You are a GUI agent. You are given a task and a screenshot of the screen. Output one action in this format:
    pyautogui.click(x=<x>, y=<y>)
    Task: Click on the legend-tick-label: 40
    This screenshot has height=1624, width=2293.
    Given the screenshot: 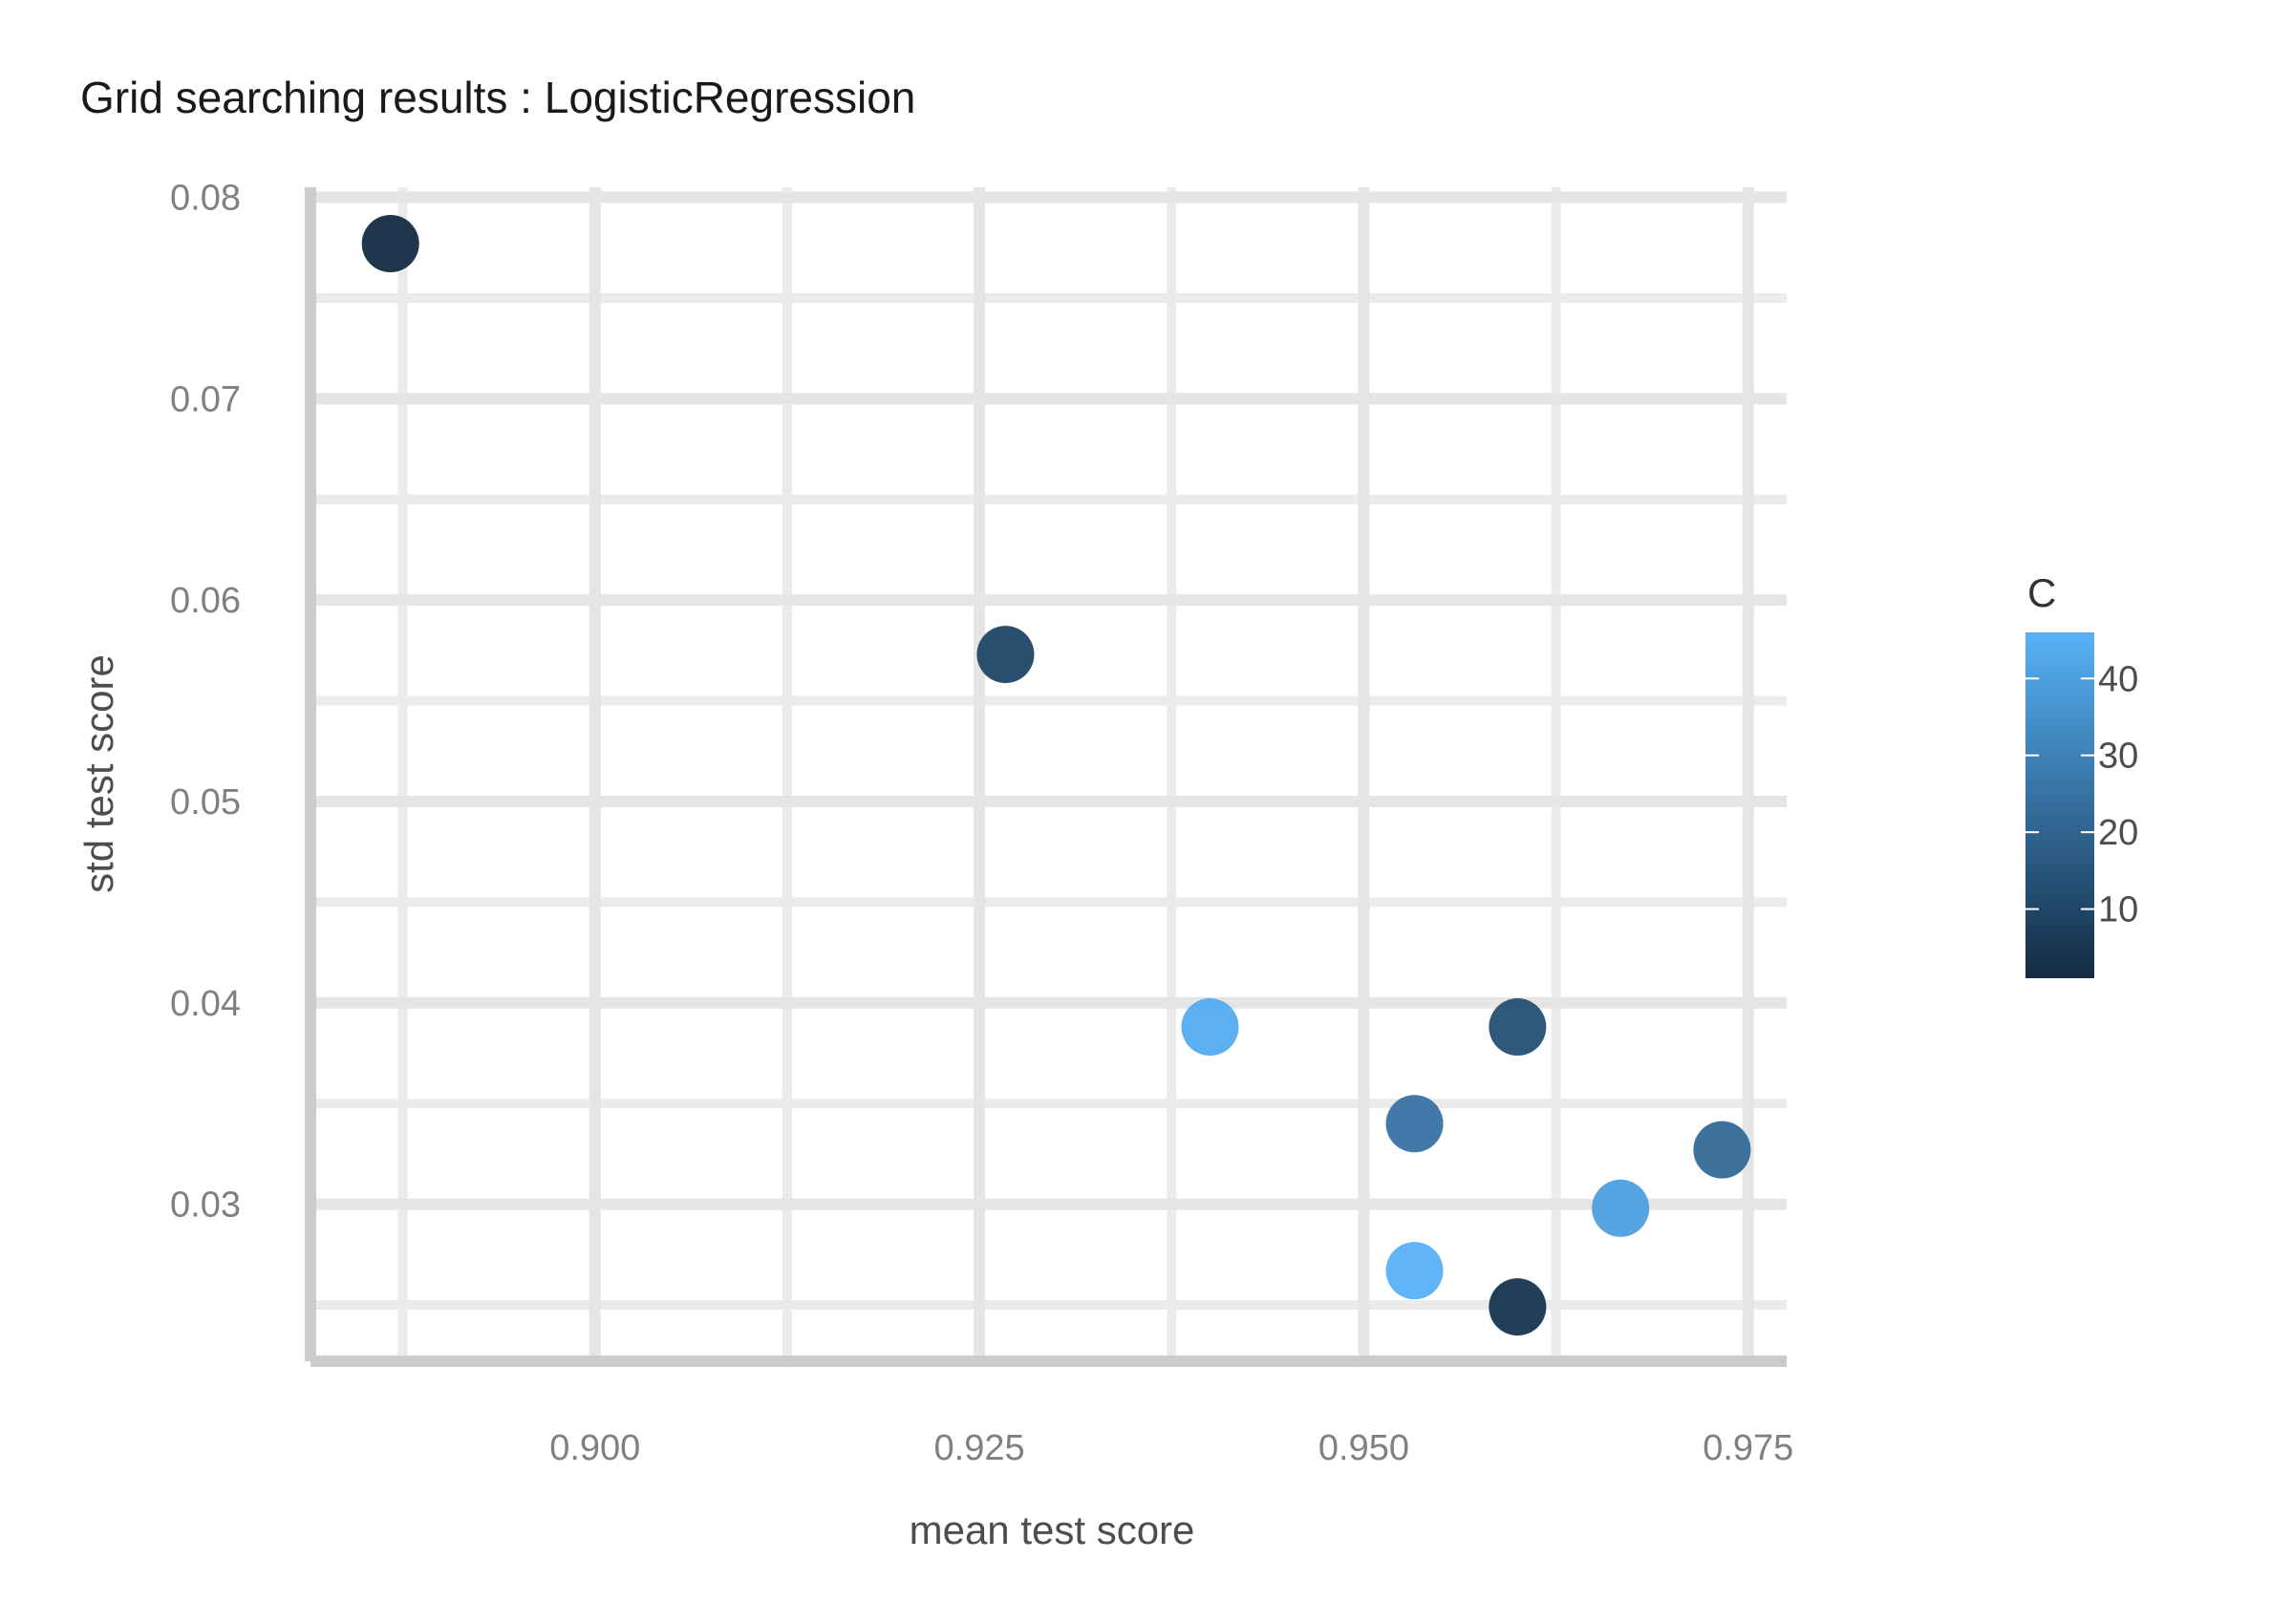 What is the action you would take?
    pyautogui.click(x=2118, y=679)
    